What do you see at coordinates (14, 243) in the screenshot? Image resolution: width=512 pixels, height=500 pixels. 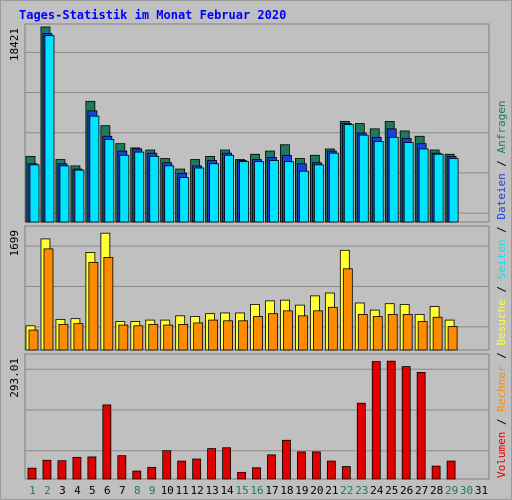 I see `panel-2-ymax-label: 1699` at bounding box center [14, 243].